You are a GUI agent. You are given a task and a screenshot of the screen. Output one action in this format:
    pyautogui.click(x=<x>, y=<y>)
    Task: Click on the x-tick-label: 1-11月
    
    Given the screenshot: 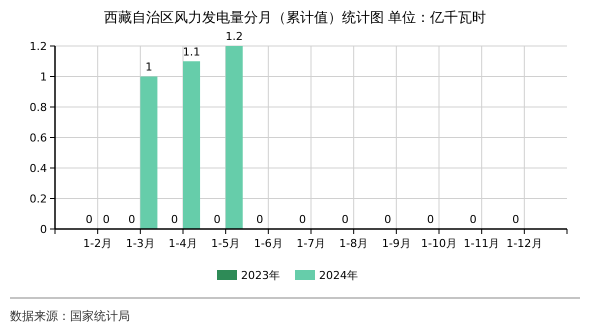 What is the action you would take?
    pyautogui.click(x=482, y=243)
    